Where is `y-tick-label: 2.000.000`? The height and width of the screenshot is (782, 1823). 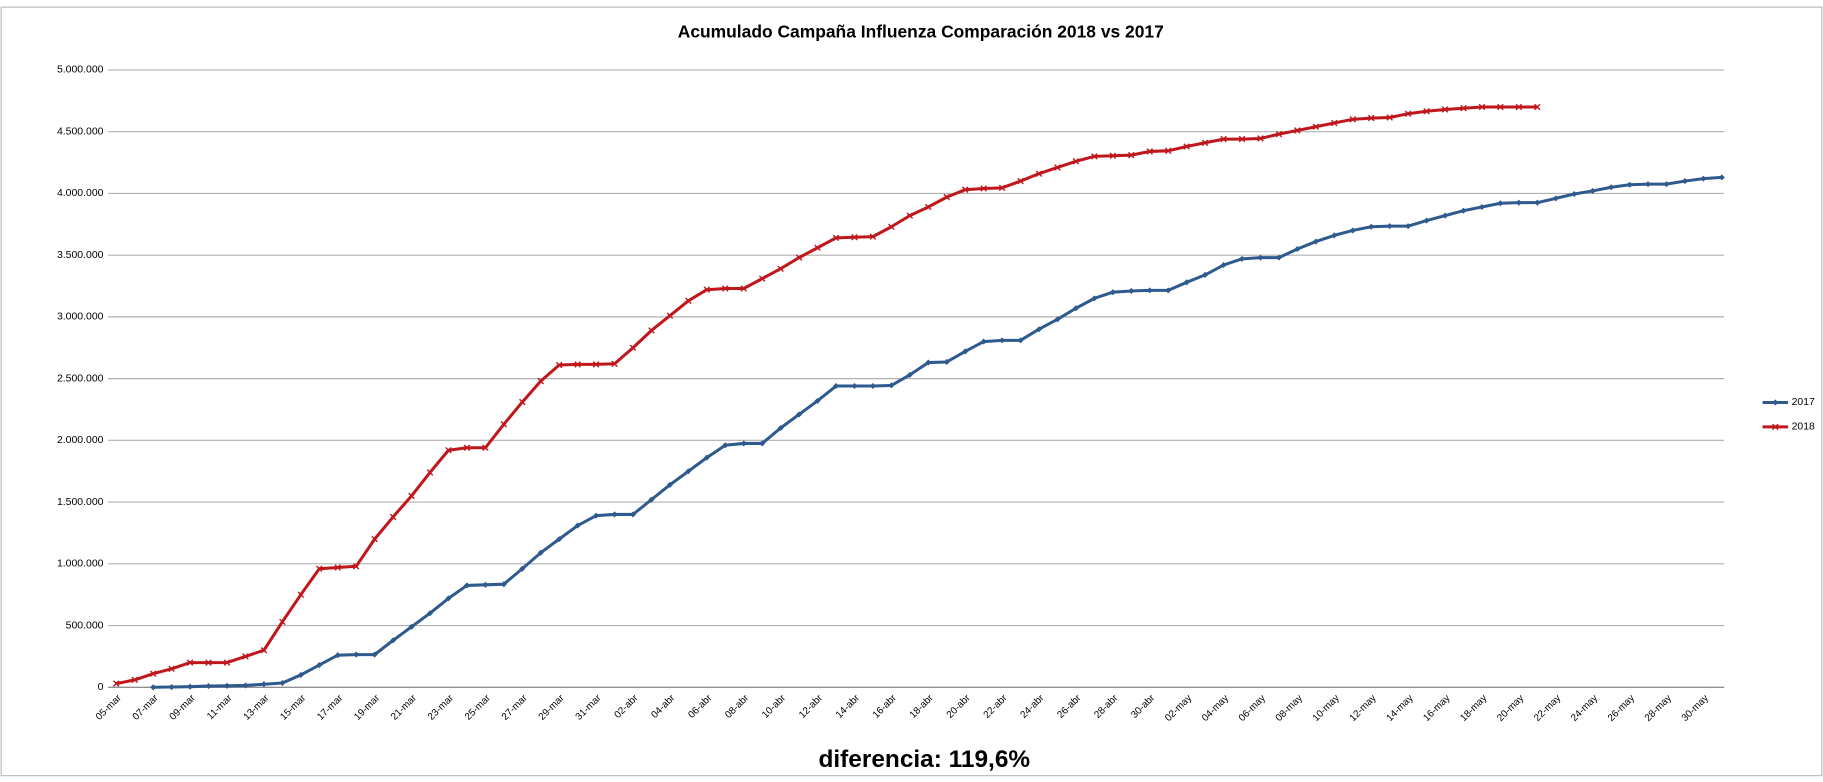
y-tick-label: 2.000.000 is located at coordinates (80, 440).